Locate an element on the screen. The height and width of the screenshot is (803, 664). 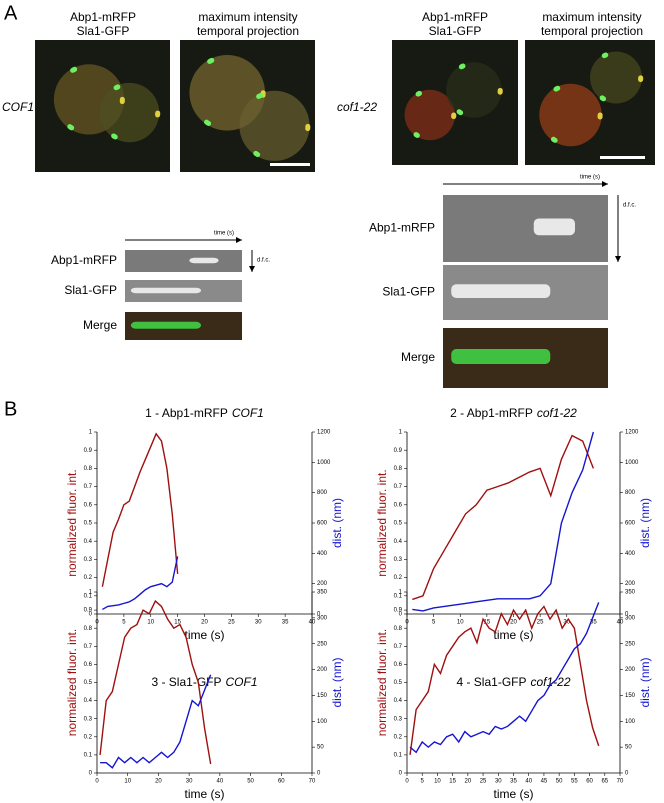
x-tick-label: 50 is located at coordinates (250, 782).